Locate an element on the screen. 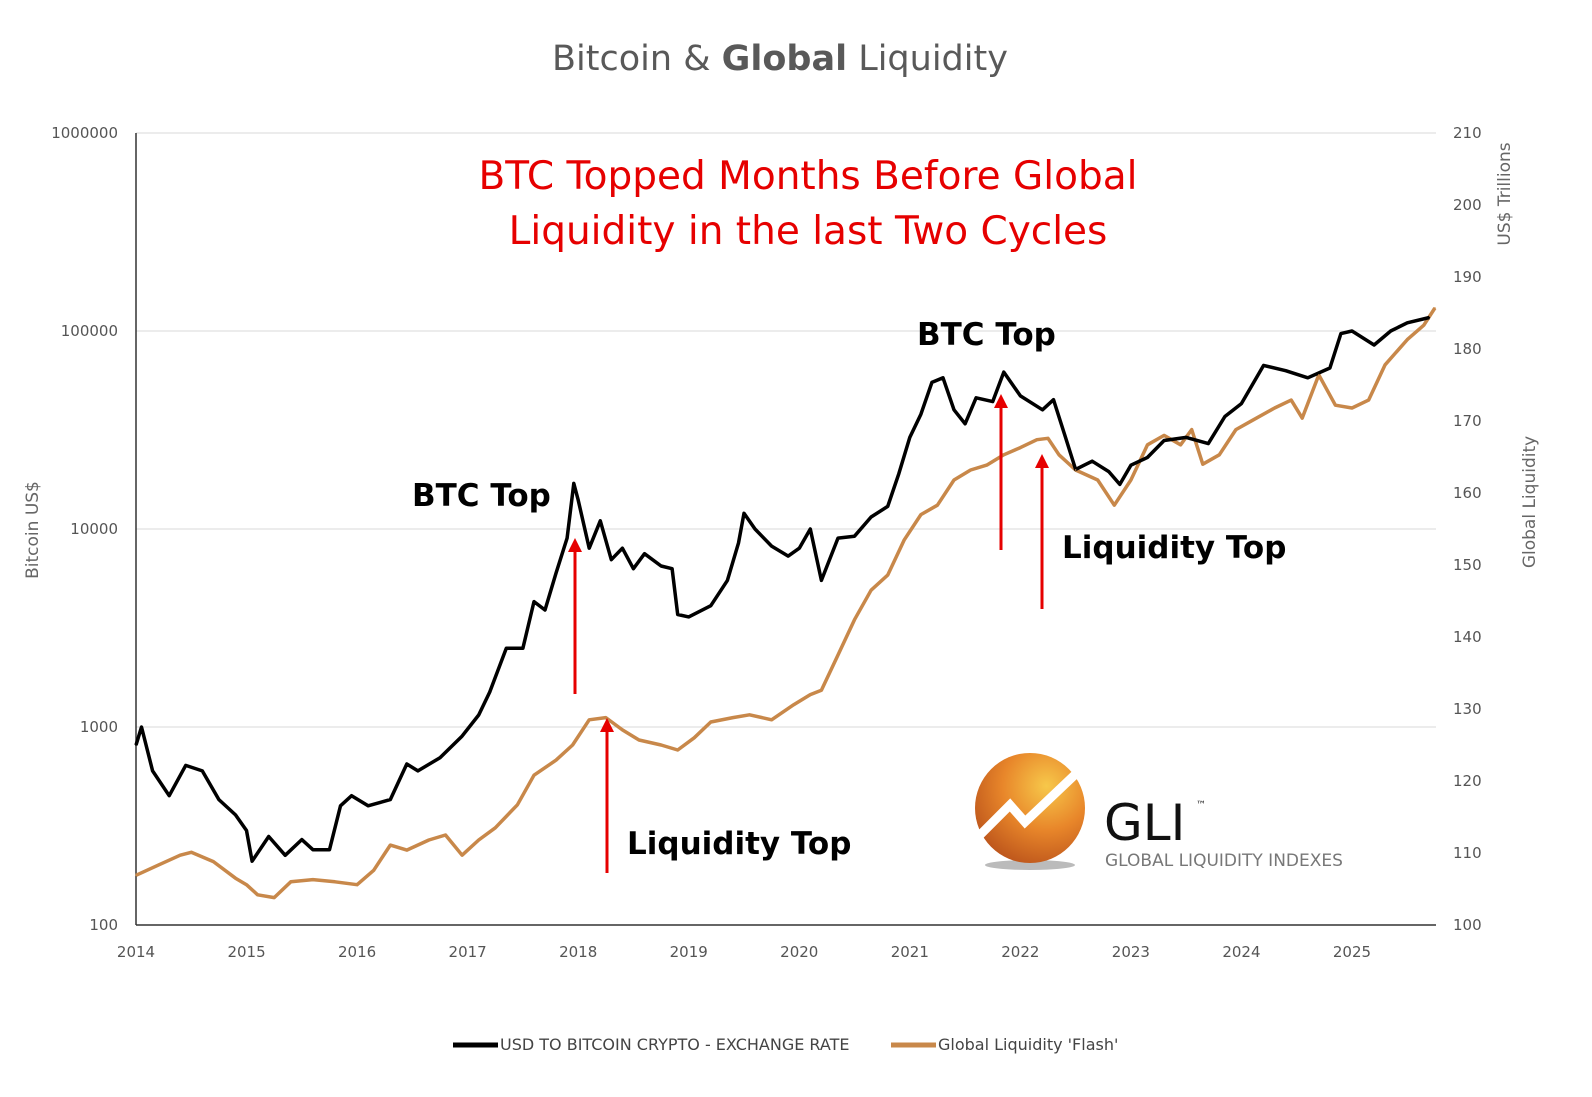 Image resolution: width=1592 pixels, height=1097 pixels. y-left-tick-label: 100000 is located at coordinates (89, 331).